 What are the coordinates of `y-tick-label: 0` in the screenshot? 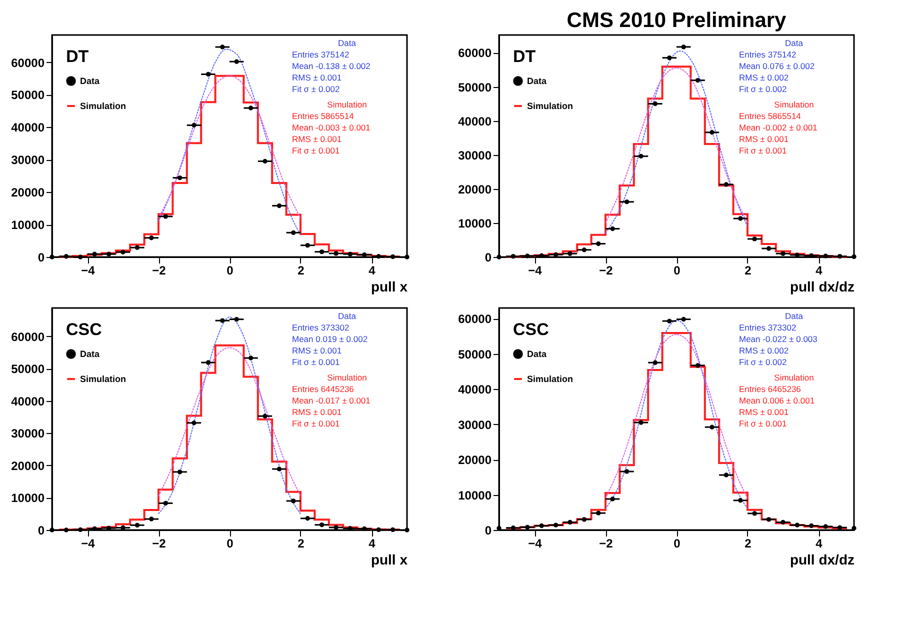 It's located at (488, 531).